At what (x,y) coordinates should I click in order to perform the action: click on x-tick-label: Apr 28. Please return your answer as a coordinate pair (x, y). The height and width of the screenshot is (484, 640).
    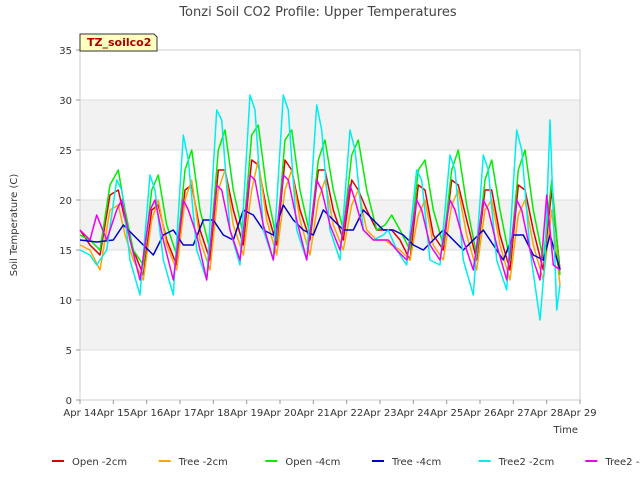
    Looking at the image, I should click on (546, 413).